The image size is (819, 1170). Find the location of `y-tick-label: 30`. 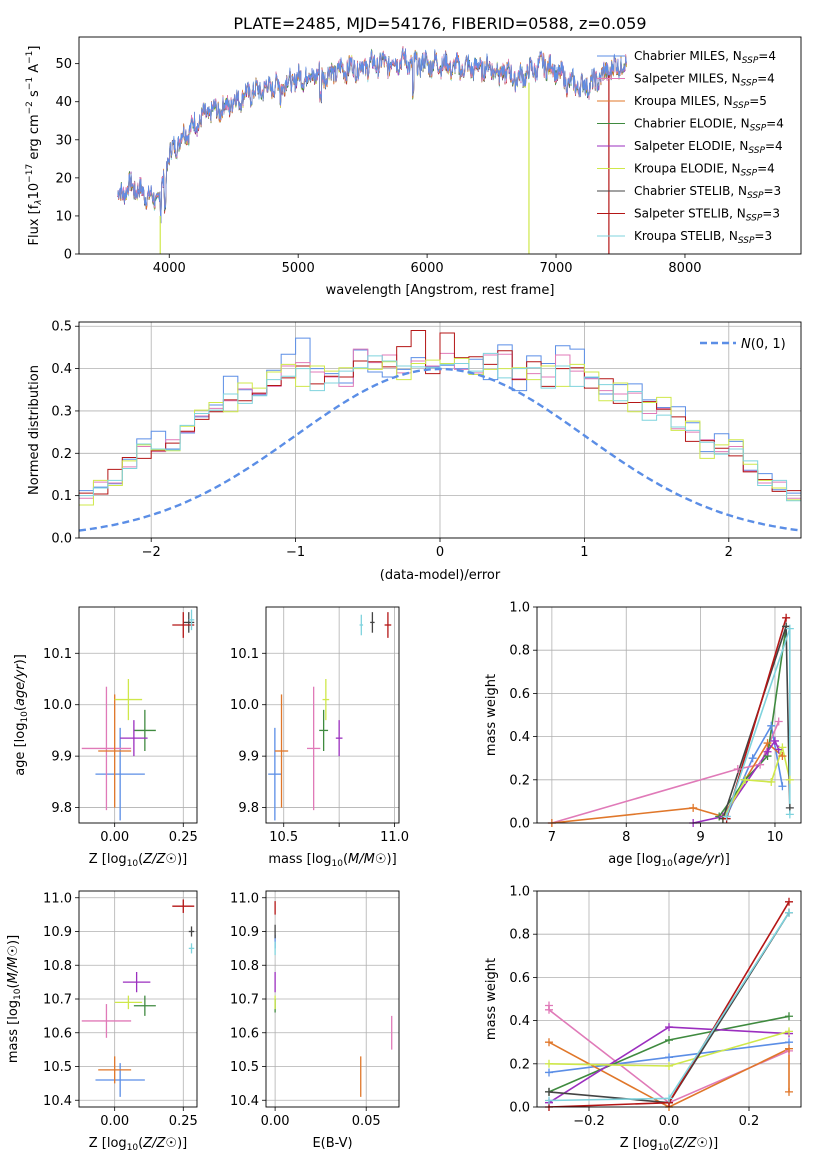

y-tick-label: 30 is located at coordinates (63, 140).